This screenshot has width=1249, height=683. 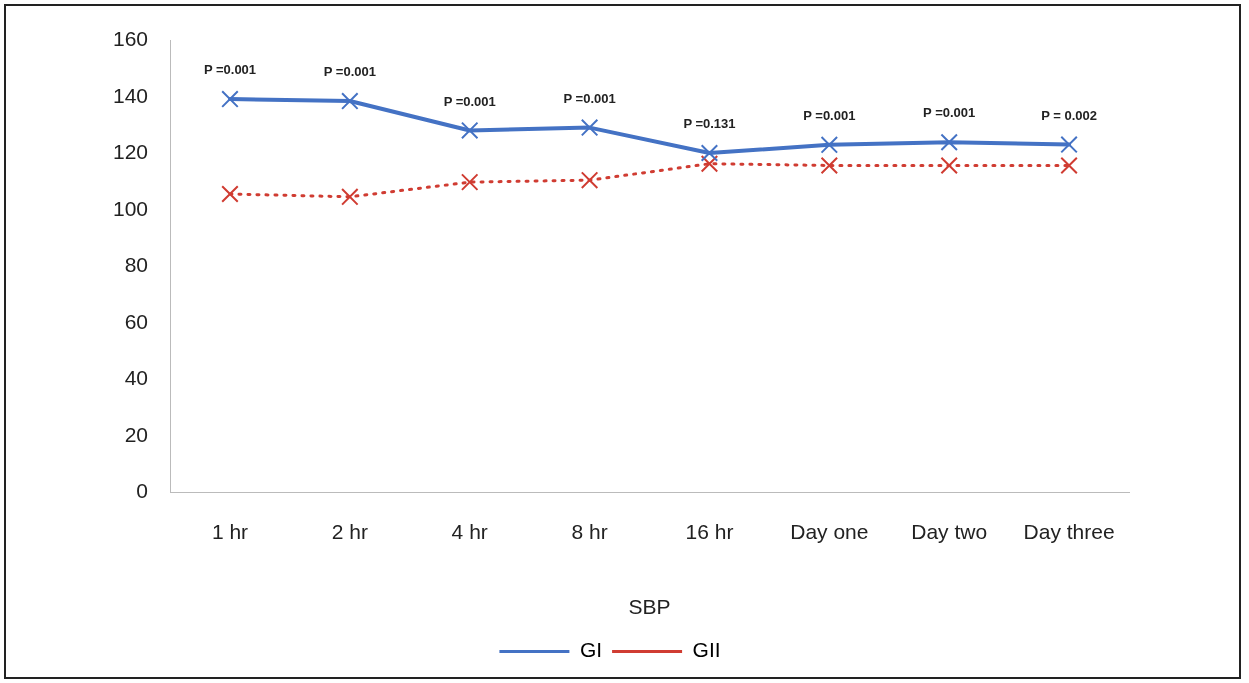 I want to click on legend-label: GII, so click(x=706, y=650).